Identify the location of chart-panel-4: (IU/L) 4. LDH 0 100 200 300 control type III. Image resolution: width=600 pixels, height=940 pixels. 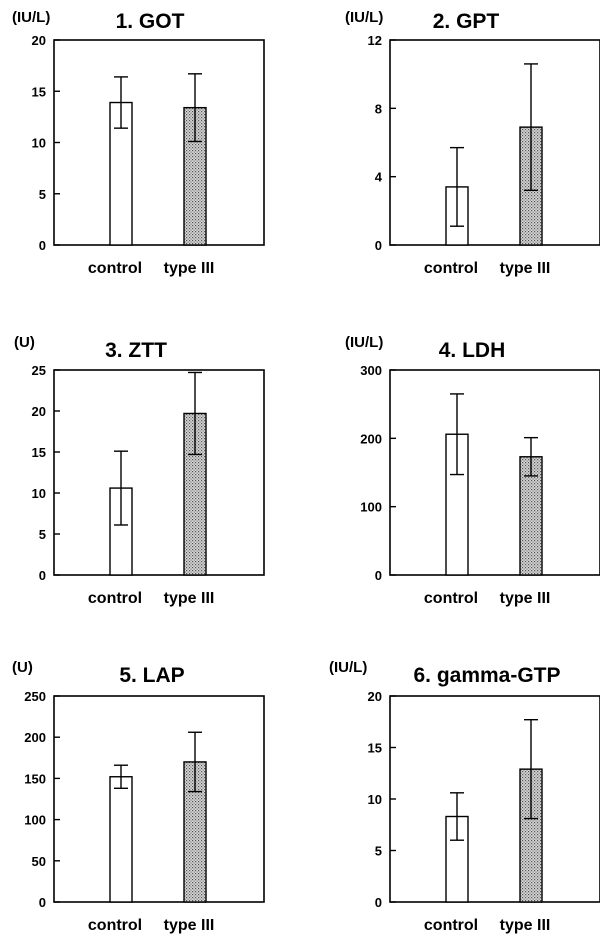
(472, 470).